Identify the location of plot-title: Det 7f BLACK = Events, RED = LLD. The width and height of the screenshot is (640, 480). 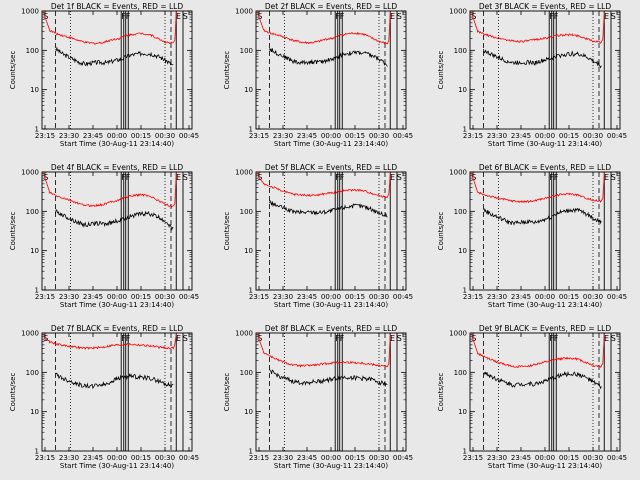
(117, 328).